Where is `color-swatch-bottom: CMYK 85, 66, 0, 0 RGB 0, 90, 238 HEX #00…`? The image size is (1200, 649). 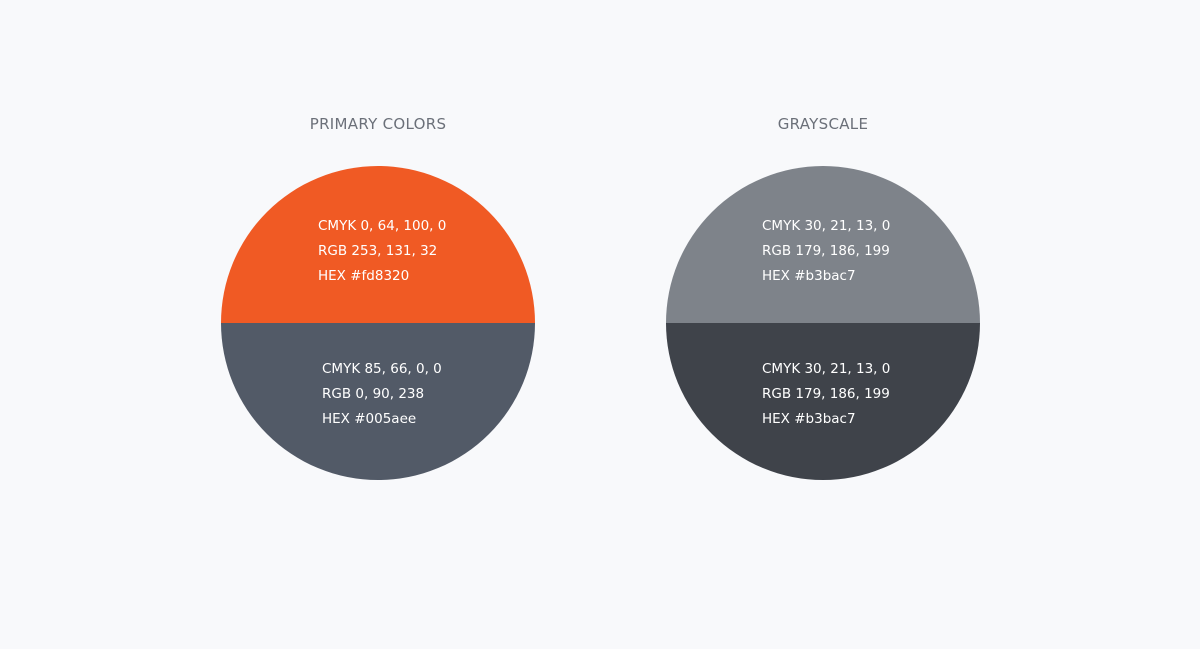 color-swatch-bottom: CMYK 85, 66, 0, 0 RGB 0, 90, 238 HEX #00… is located at coordinates (378, 401).